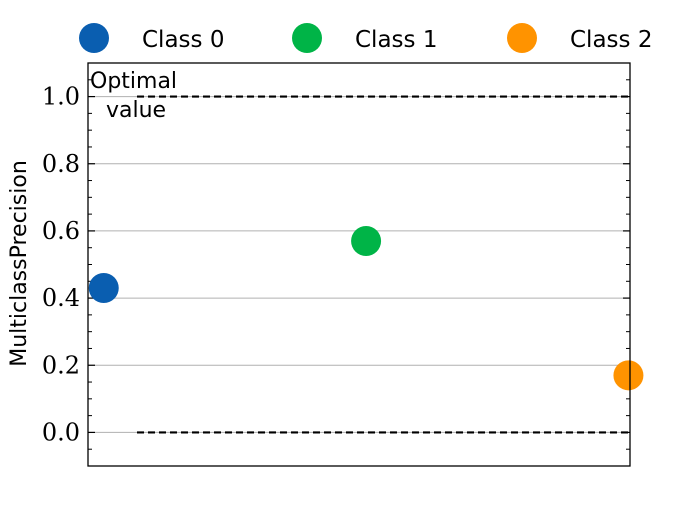  I want to click on y-tick-label: 0.6, so click(61, 231).